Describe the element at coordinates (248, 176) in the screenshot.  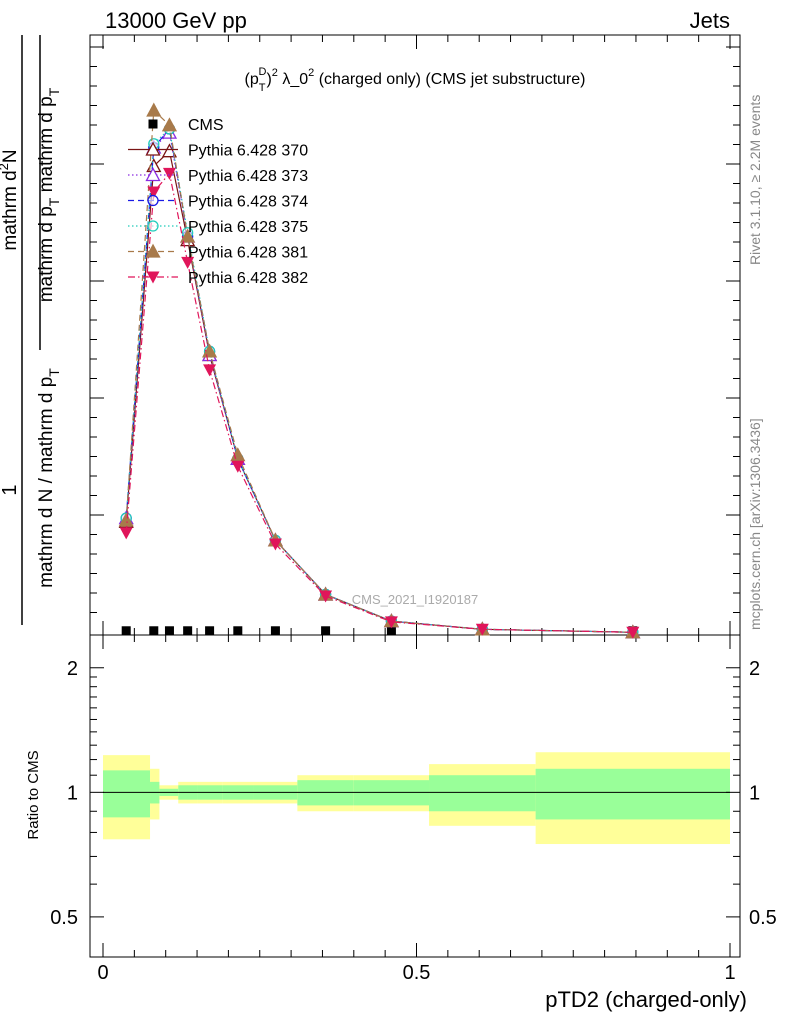
I see `legend-label: Pythia 6.428 373` at that location.